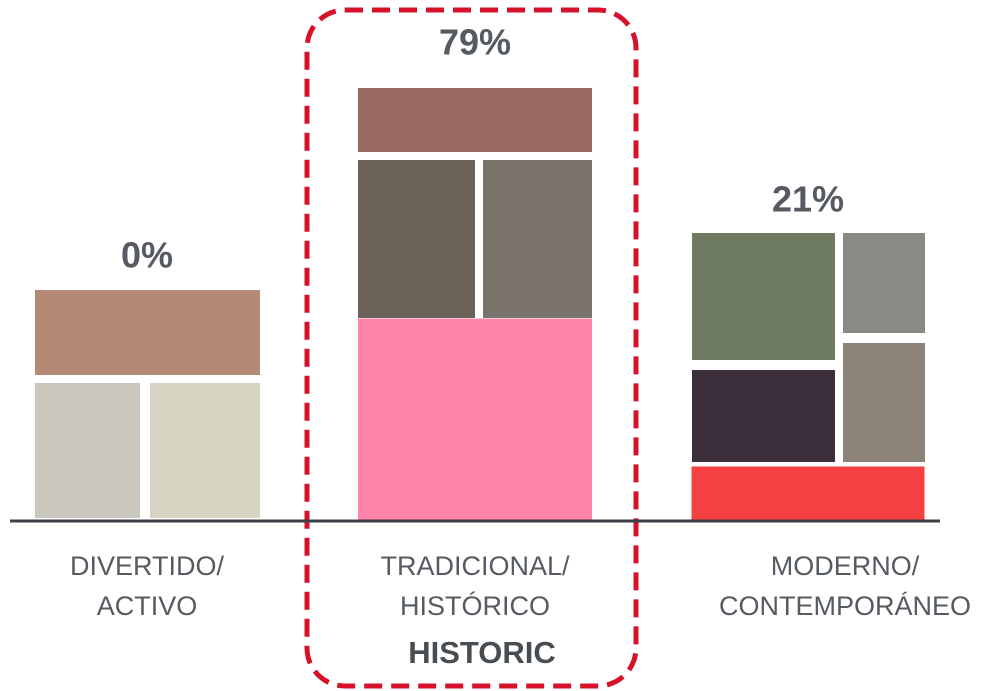 The height and width of the screenshot is (691, 999). What do you see at coordinates (475, 566) in the screenshot?
I see `category-label: TRADICIONAL/` at bounding box center [475, 566].